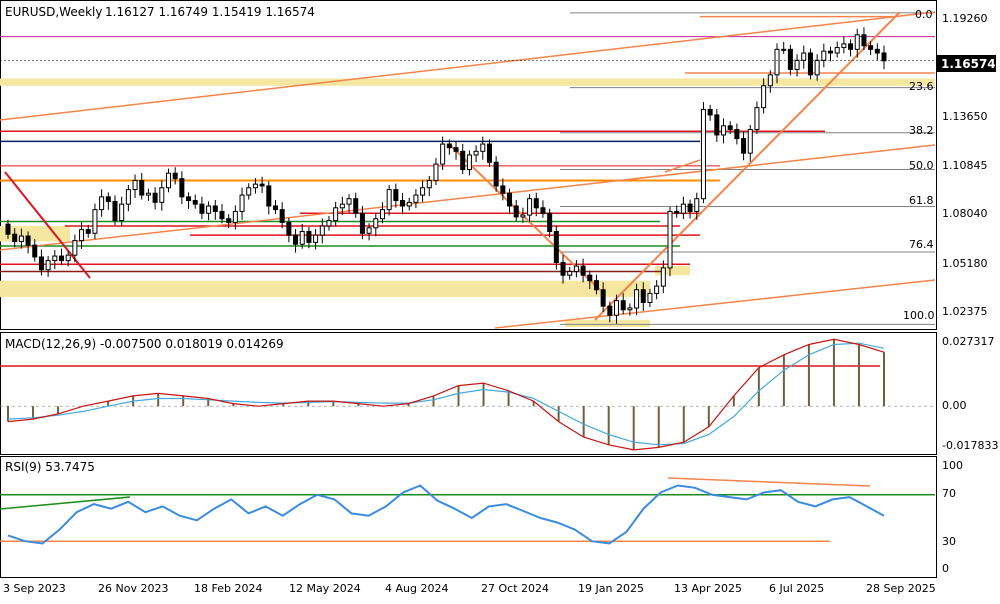 This screenshot has width=1000, height=604. What do you see at coordinates (945, 568) in the screenshot?
I see `rsi-tick: 0` at bounding box center [945, 568].